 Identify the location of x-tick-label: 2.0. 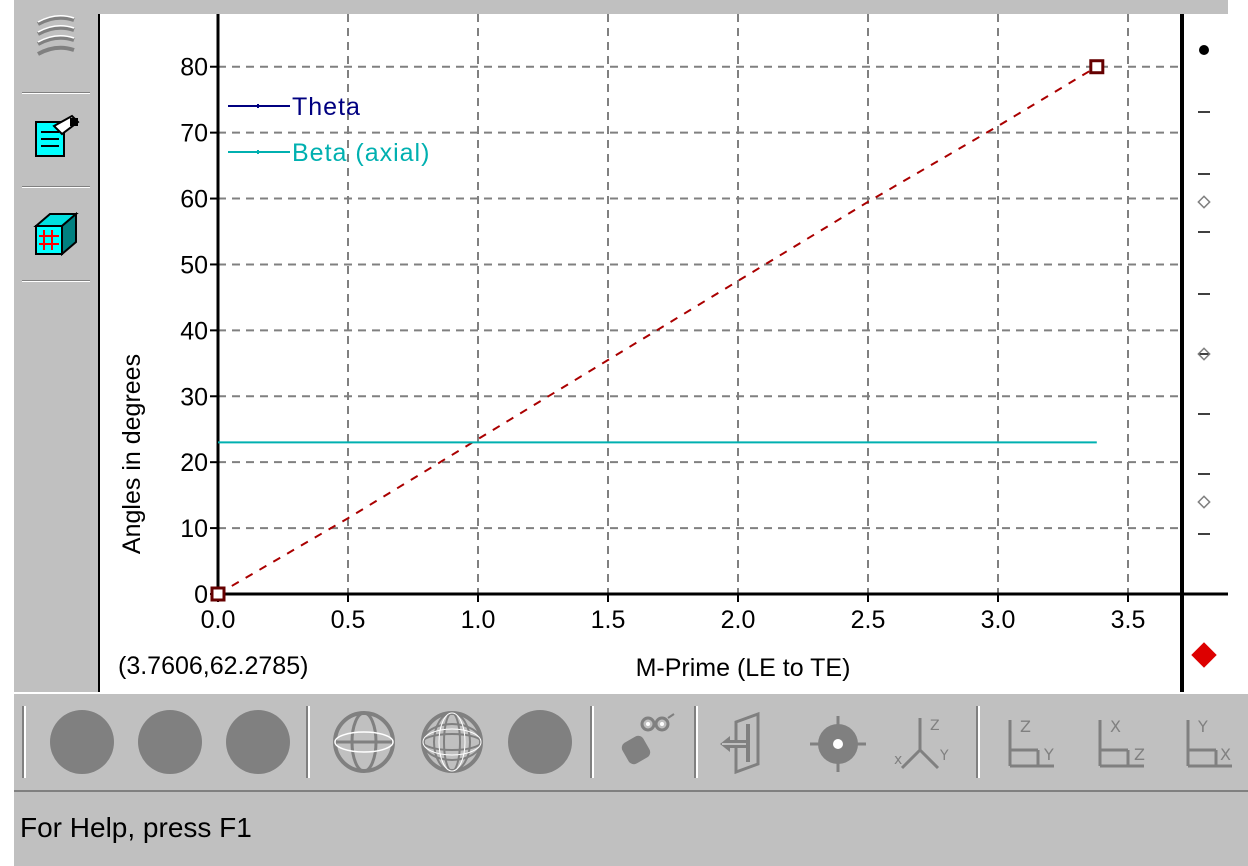
(738, 620).